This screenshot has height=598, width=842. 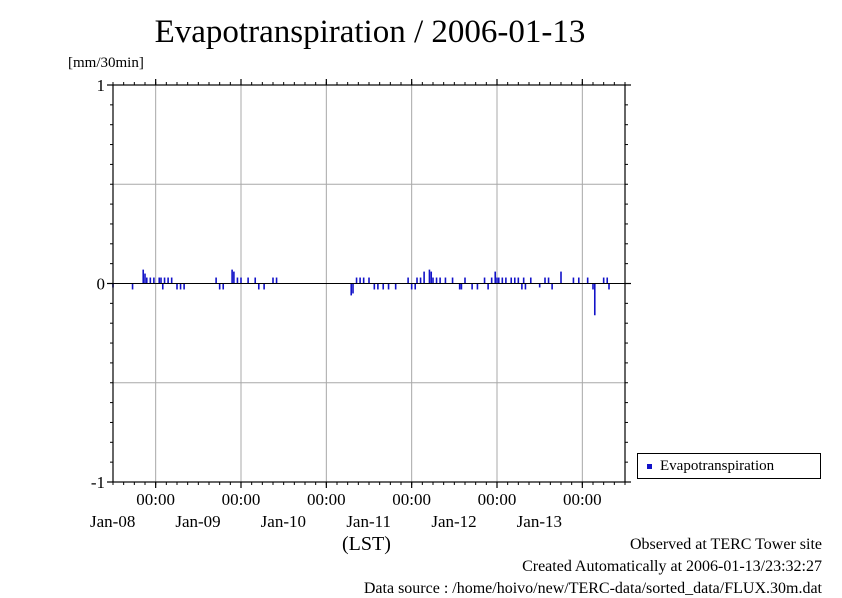 I want to click on observed-note: Observed at TERC Tower site, so click(x=725, y=544).